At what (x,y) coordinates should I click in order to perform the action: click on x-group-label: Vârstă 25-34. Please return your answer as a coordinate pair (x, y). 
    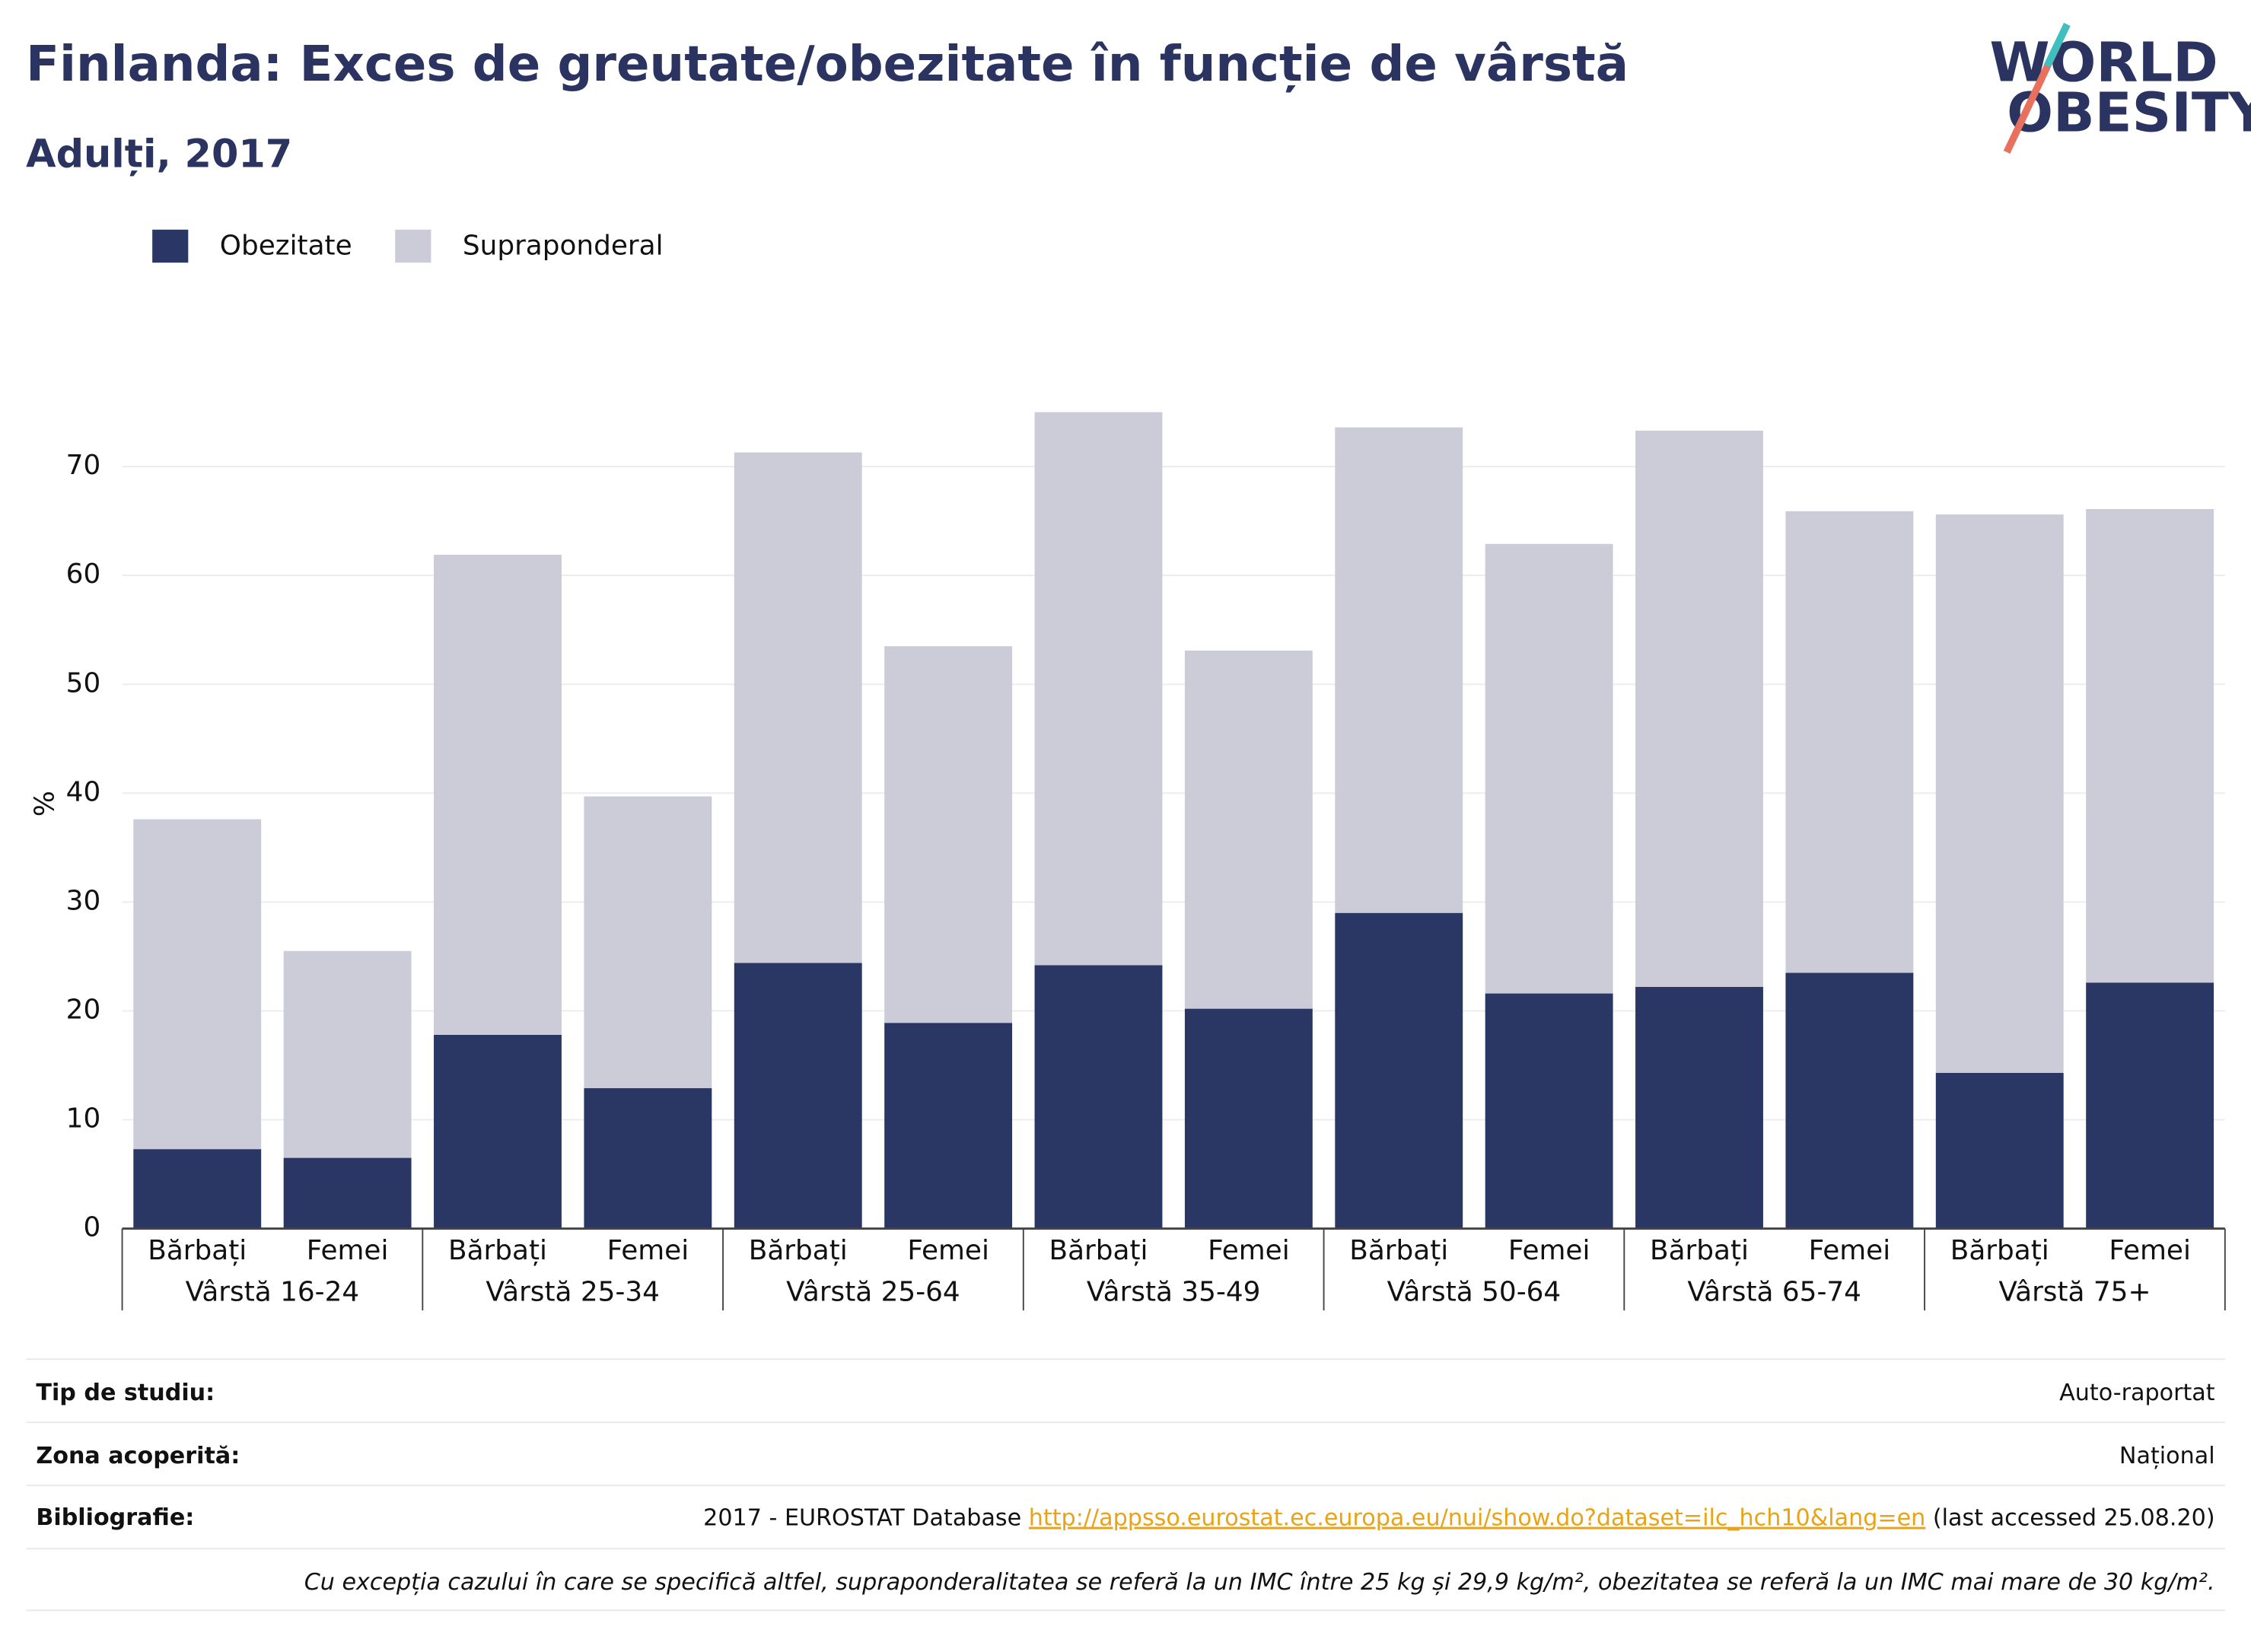
    Looking at the image, I should click on (573, 1291).